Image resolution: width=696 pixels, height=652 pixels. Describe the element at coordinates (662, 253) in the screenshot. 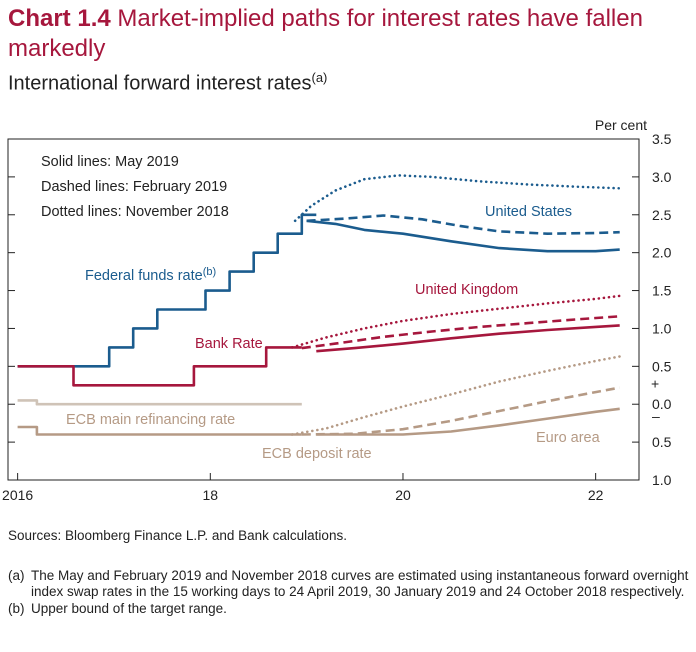

I see `y-tick-label: 2.0` at that location.